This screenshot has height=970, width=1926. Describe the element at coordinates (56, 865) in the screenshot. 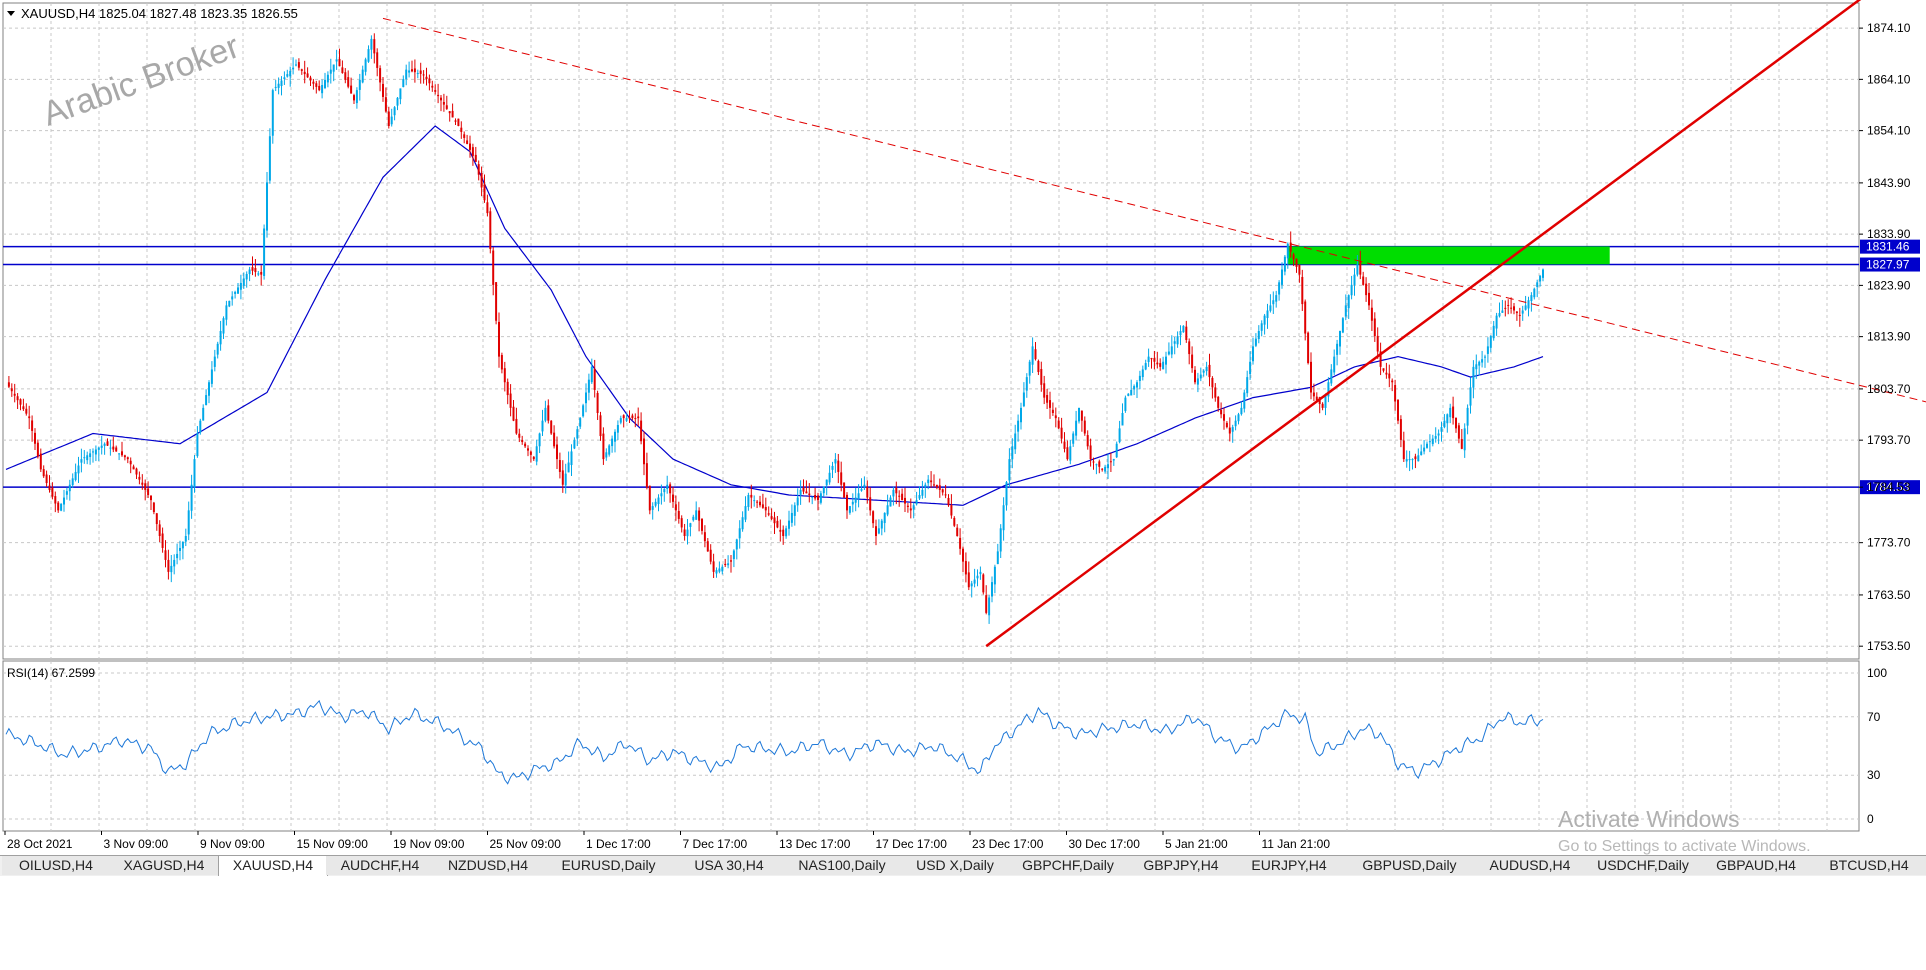

I see `symbol-tab: OILUSD,H4` at that location.